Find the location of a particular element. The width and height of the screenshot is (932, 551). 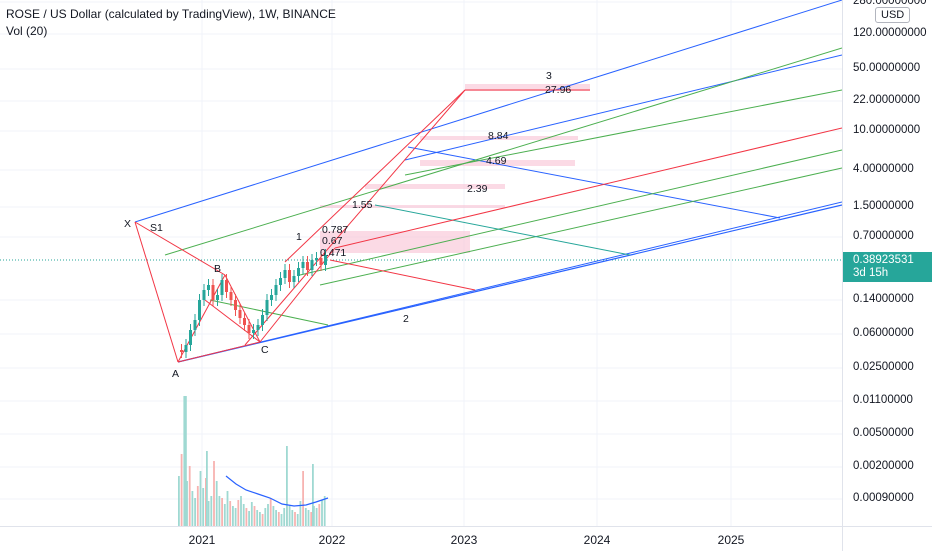

point-label-b: B is located at coordinates (217, 269).